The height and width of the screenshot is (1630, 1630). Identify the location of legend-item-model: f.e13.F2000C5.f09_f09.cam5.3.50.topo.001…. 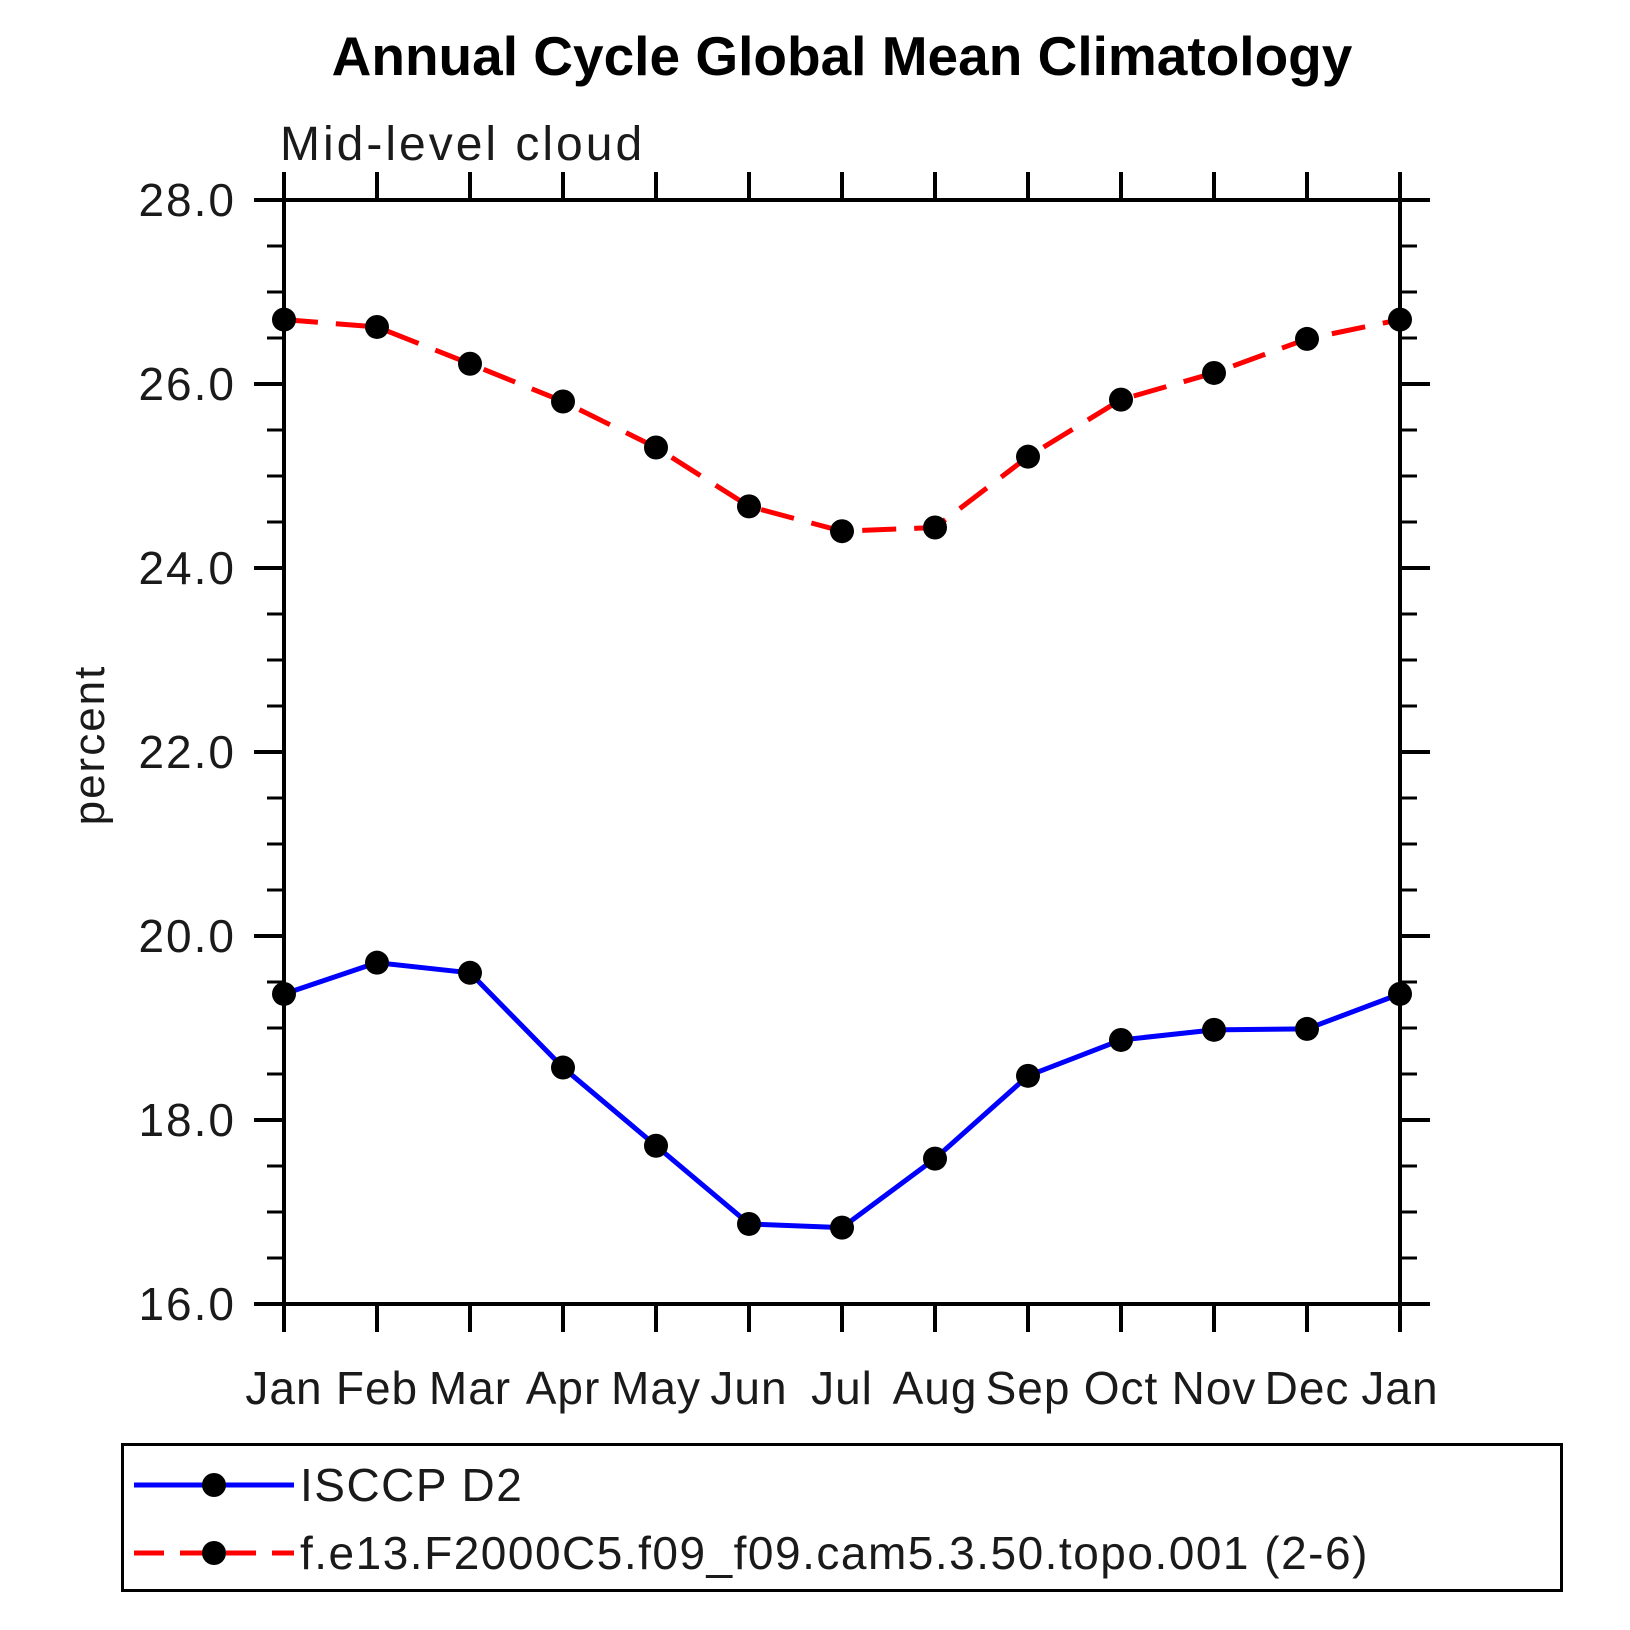
(749, 1553).